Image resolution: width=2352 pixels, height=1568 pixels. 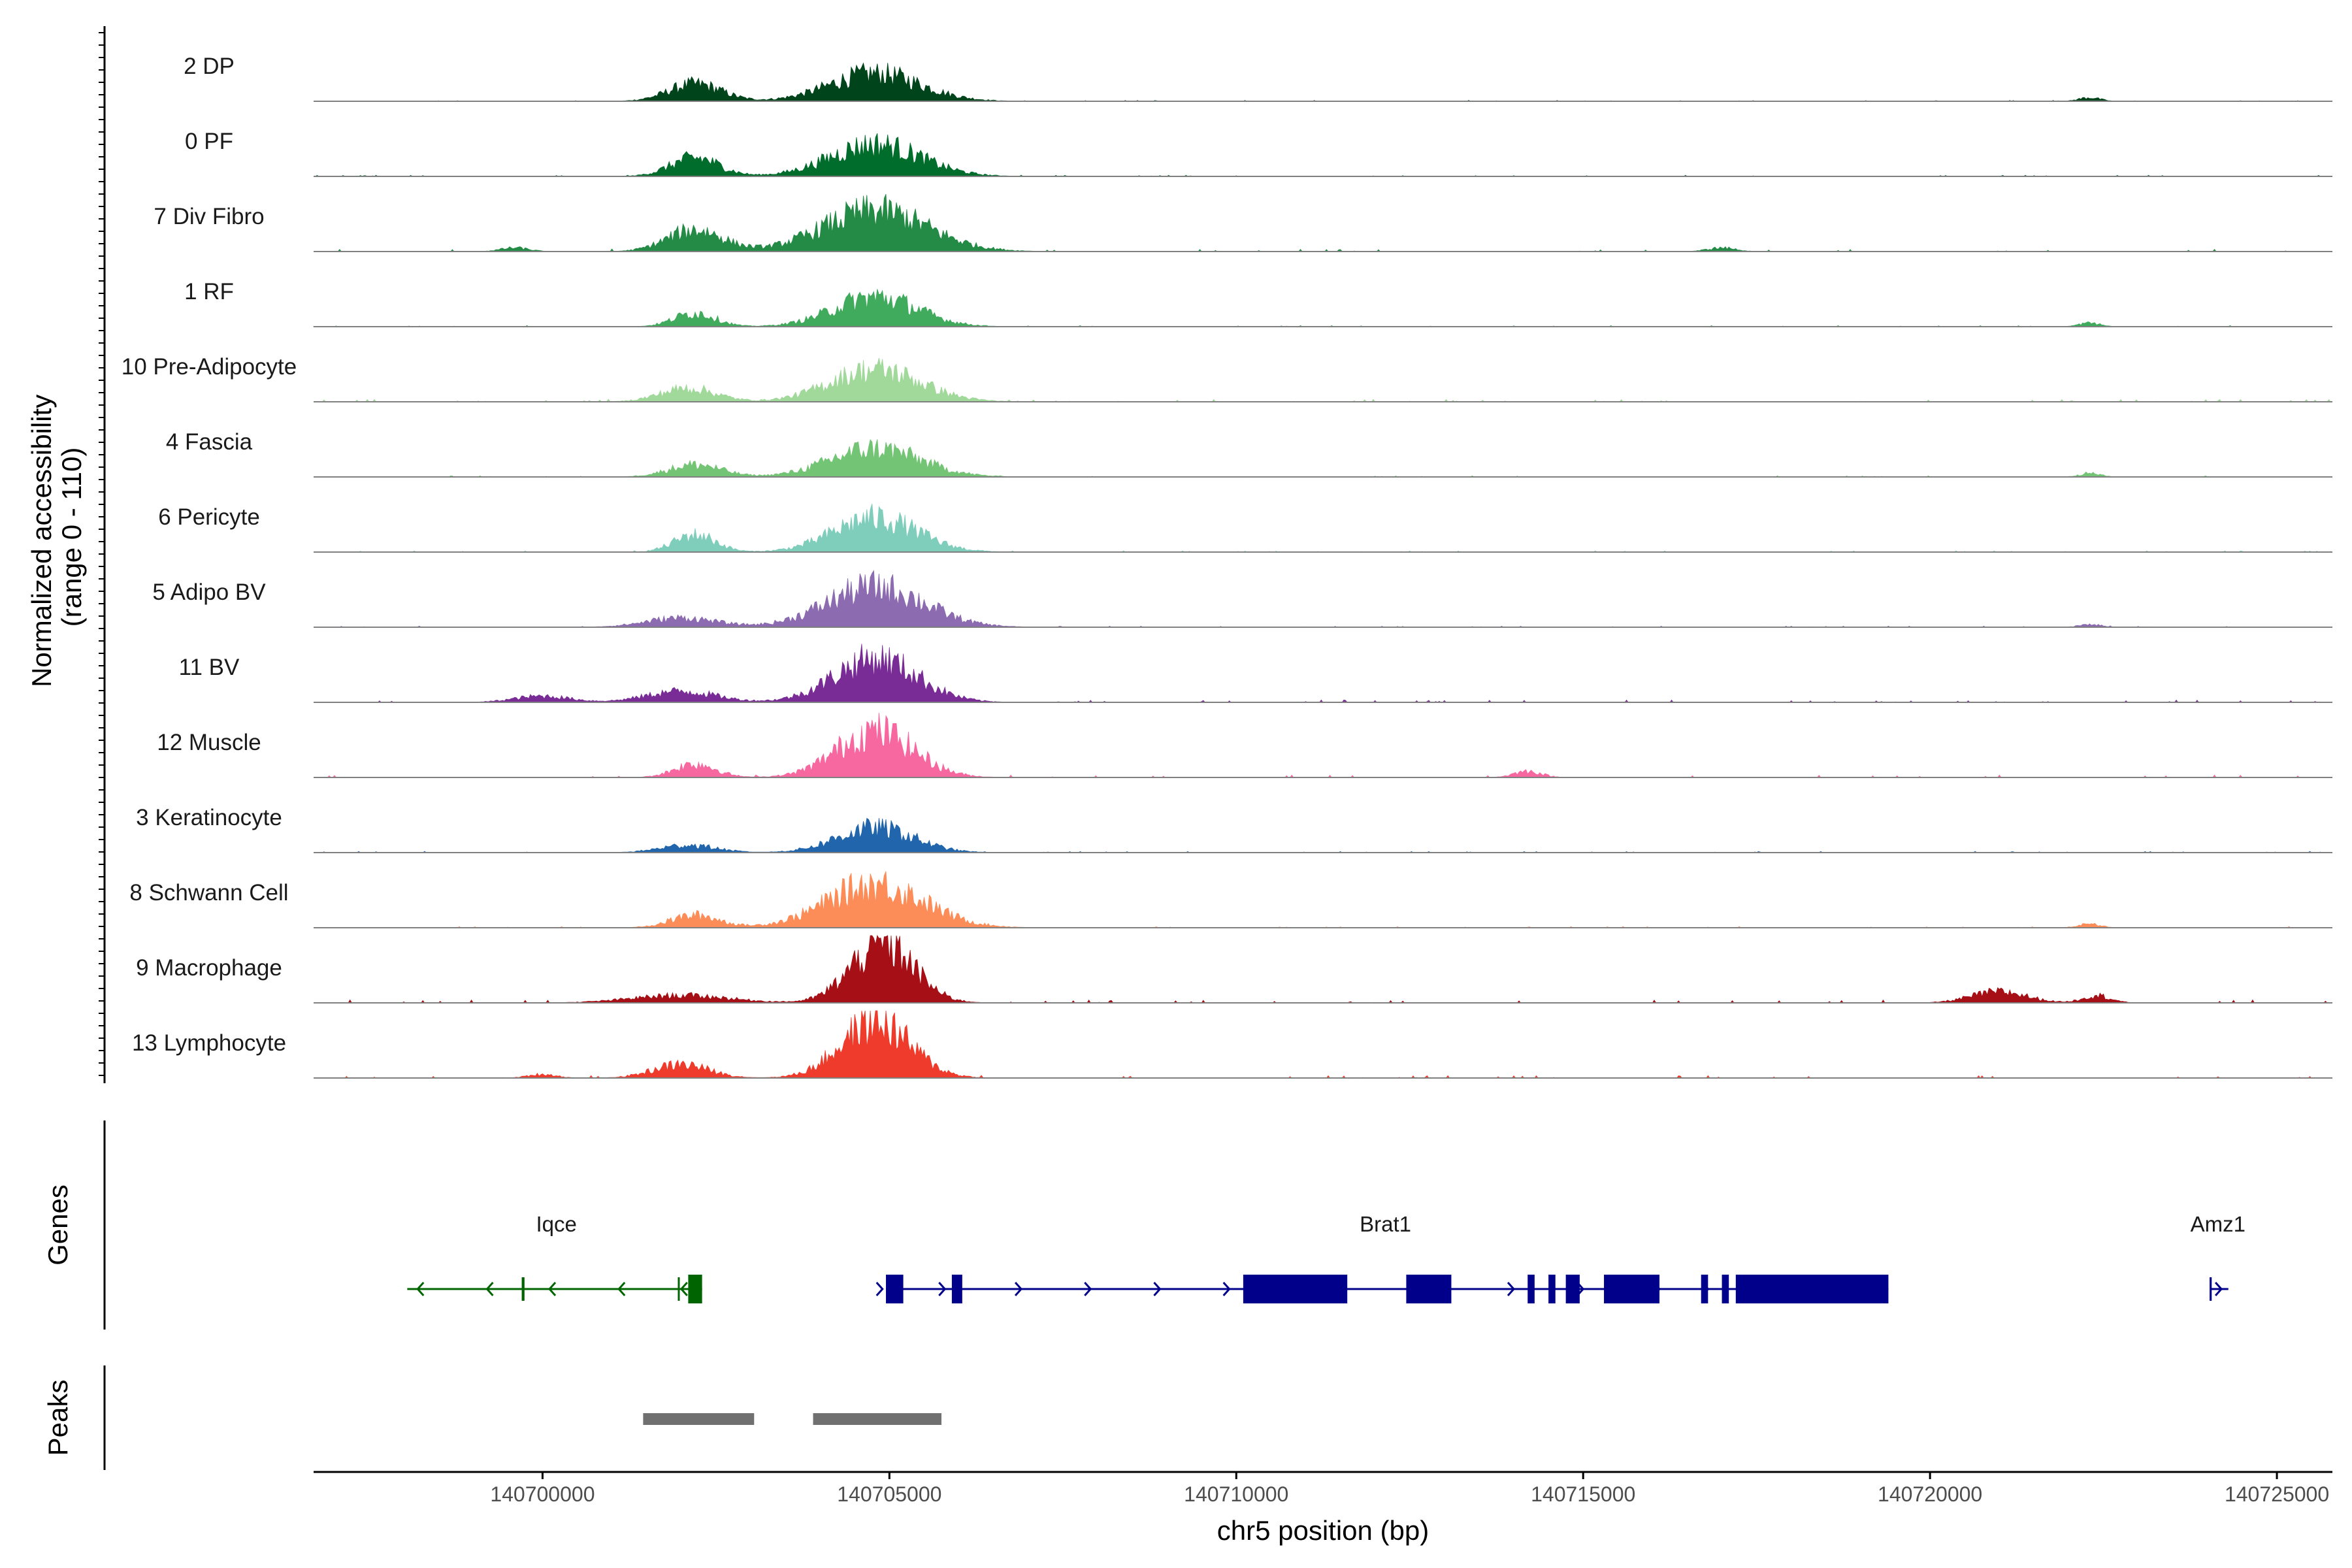 What do you see at coordinates (2277, 1494) in the screenshot?
I see `x-tick-label: 140725000` at bounding box center [2277, 1494].